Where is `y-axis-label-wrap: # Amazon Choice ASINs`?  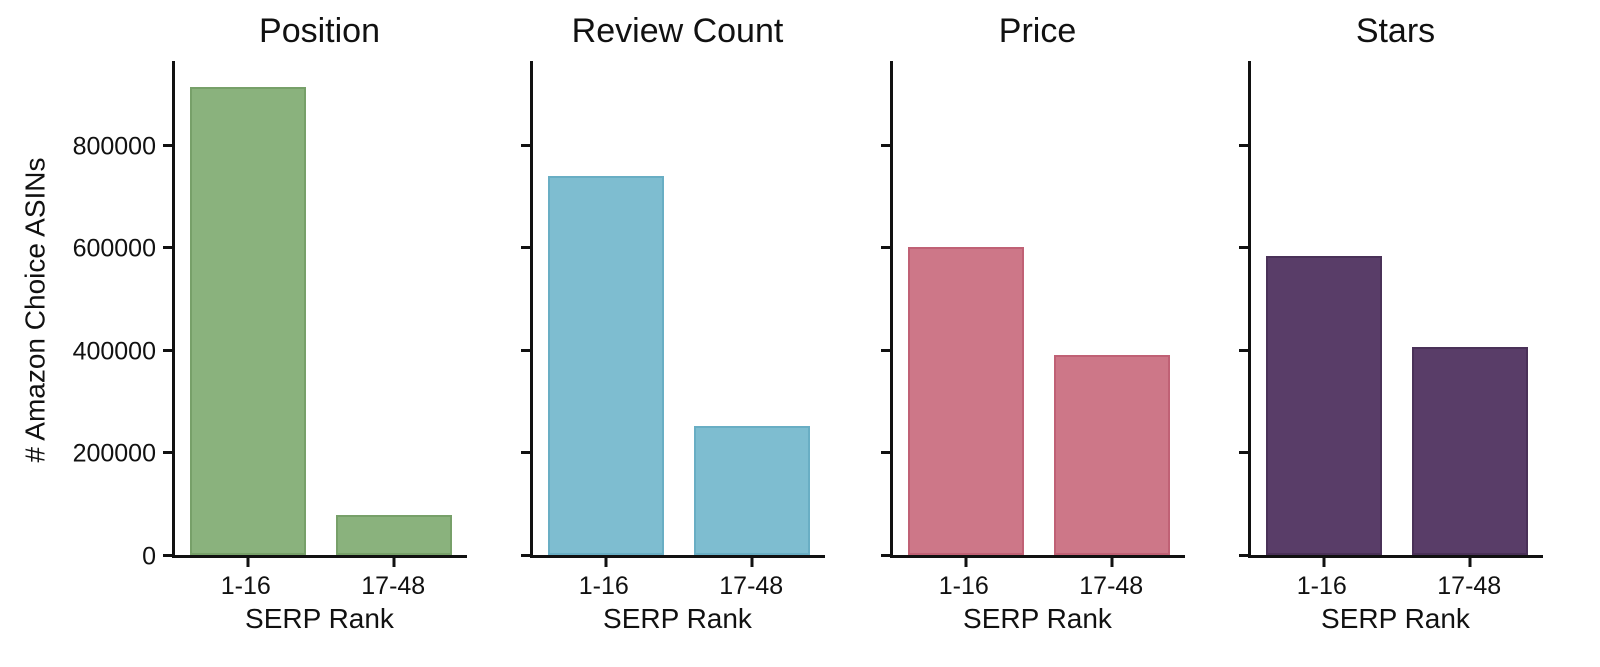 y-axis-label-wrap: # Amazon Choice ASINs is located at coordinates (36, 309).